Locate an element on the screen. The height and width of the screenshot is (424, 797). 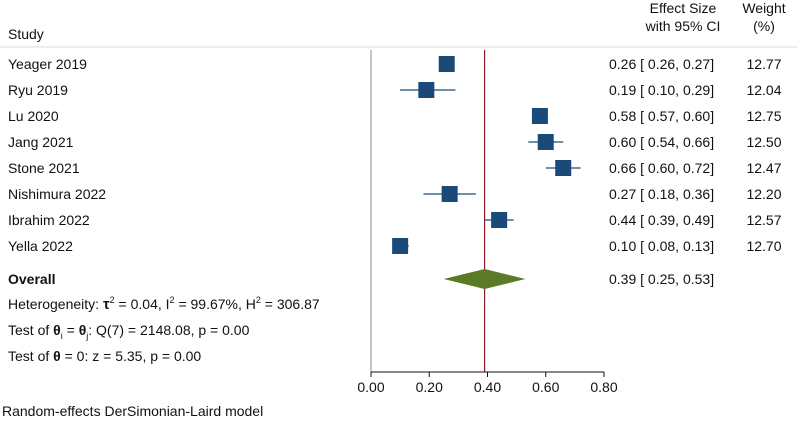
study-row: Yella 2022 0.10 [ 0.08, 0.13] 12.70 is located at coordinates (395, 246).